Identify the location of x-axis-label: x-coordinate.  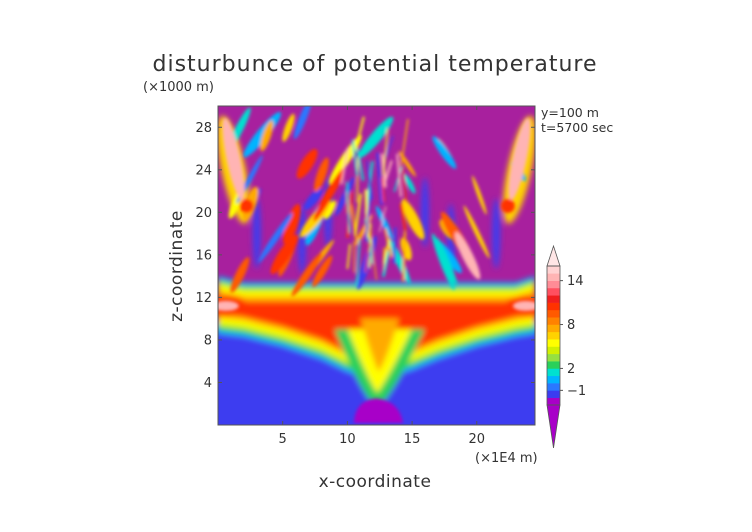
(375, 482).